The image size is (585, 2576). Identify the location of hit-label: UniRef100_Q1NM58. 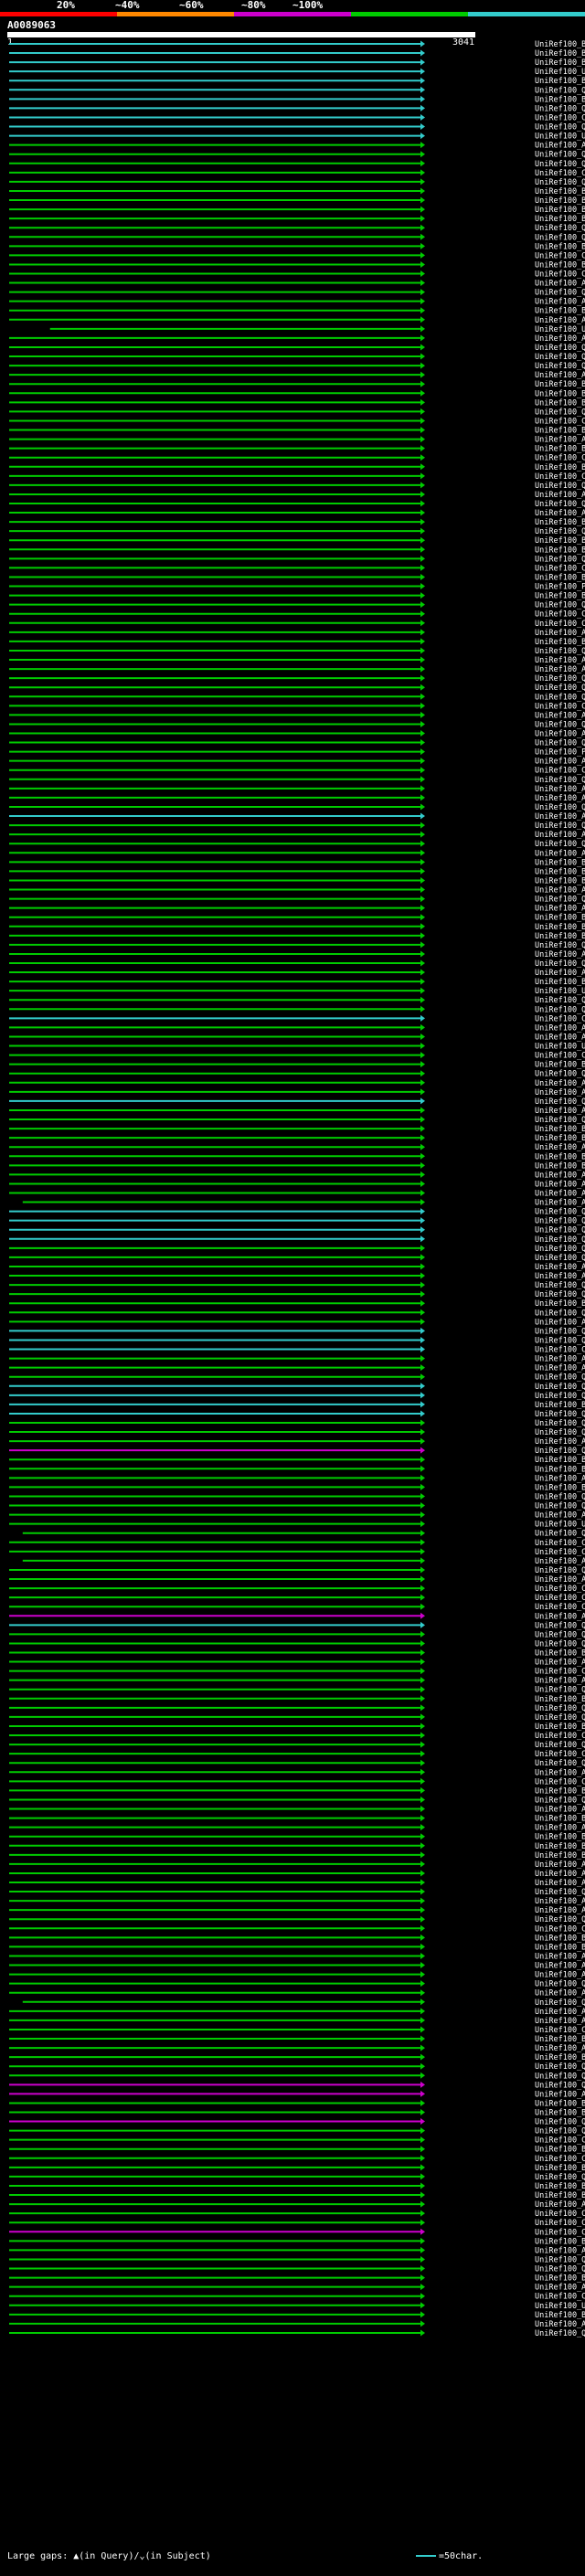
(560, 1120).